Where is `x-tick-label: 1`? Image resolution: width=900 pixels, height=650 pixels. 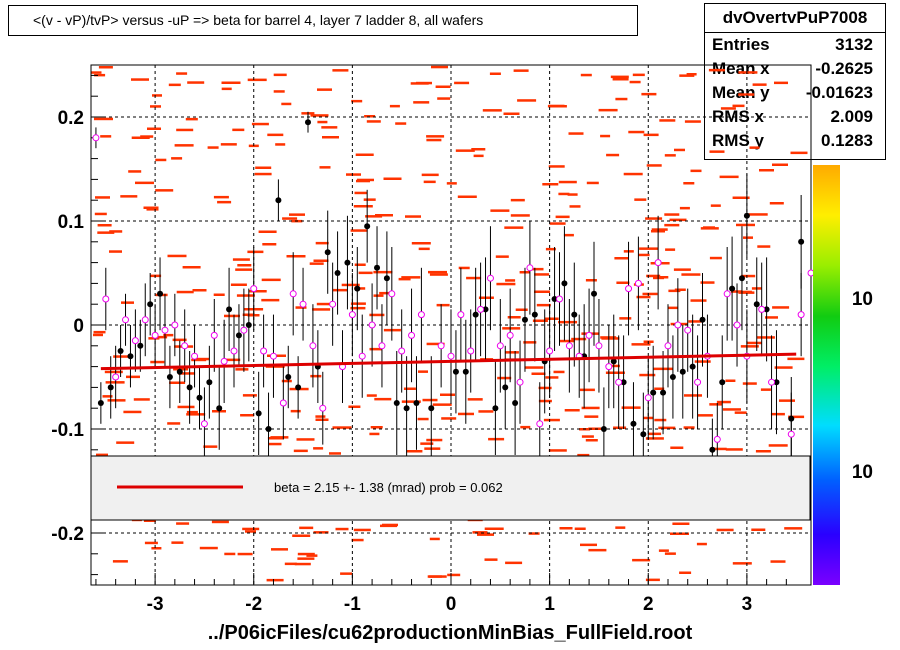
x-tick-label: 1 is located at coordinates (549, 604).